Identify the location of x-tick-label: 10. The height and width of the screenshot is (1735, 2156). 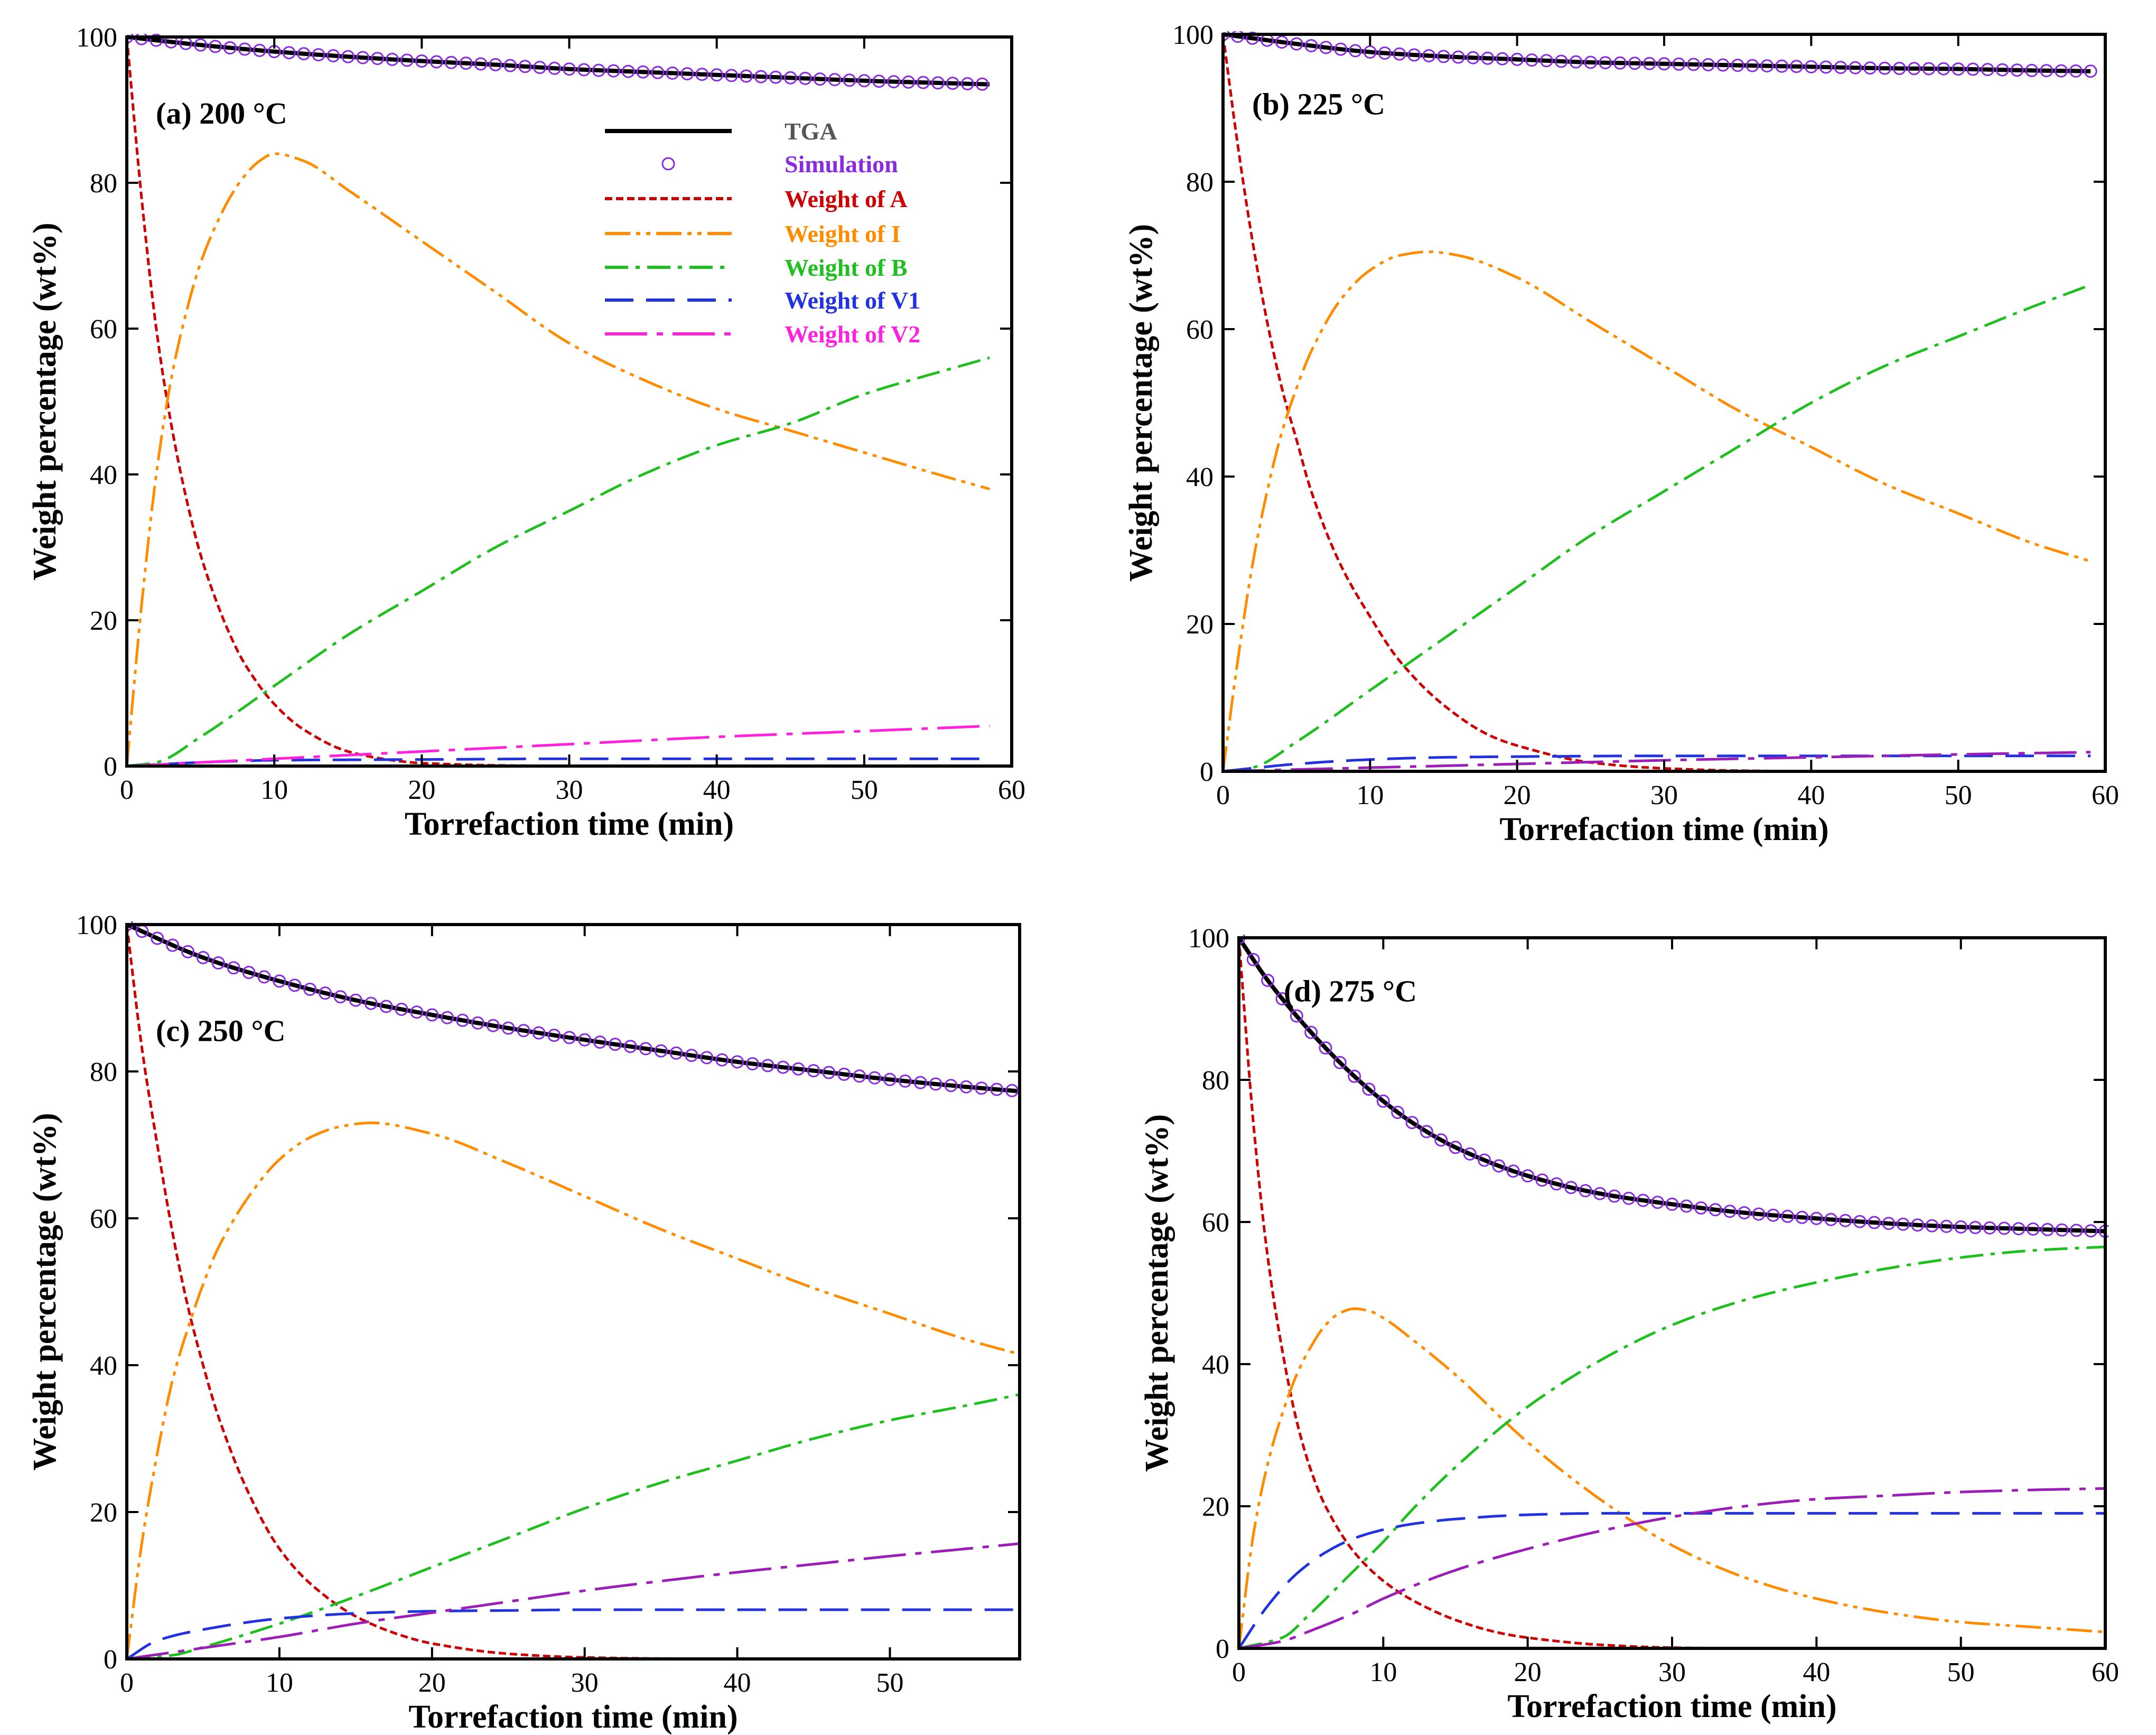
(279, 1683).